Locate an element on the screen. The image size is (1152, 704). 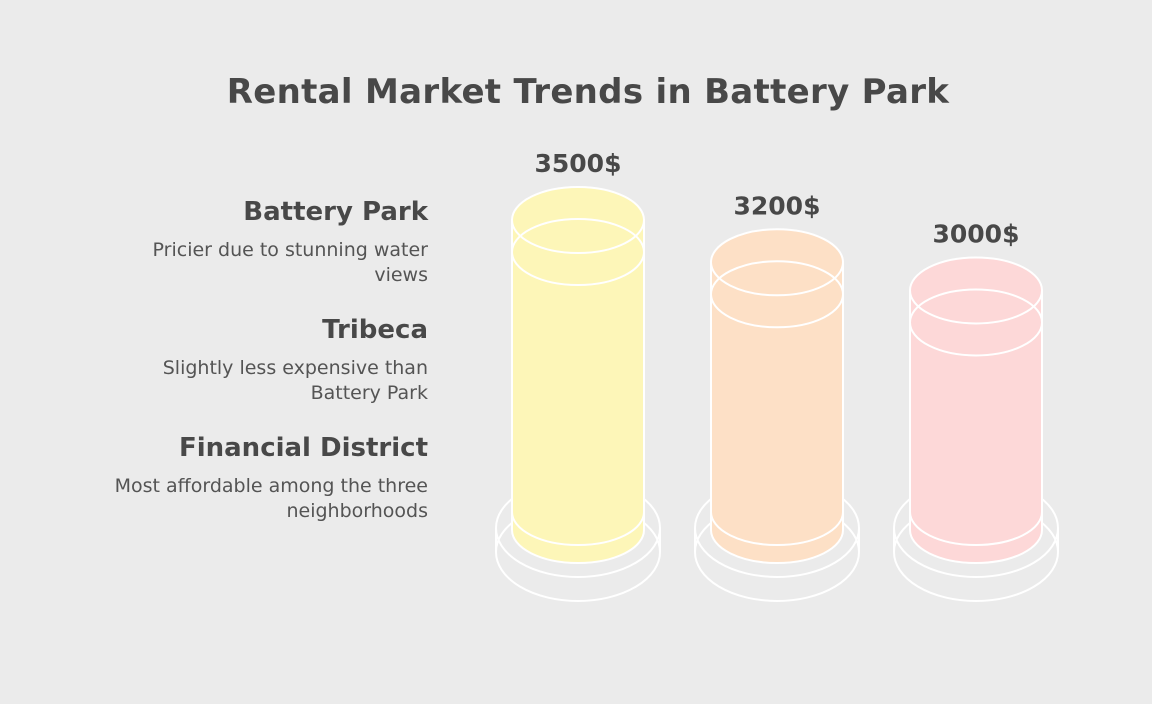
chart-title: Rental Market Trends in Battery Park is located at coordinates (588, 92).